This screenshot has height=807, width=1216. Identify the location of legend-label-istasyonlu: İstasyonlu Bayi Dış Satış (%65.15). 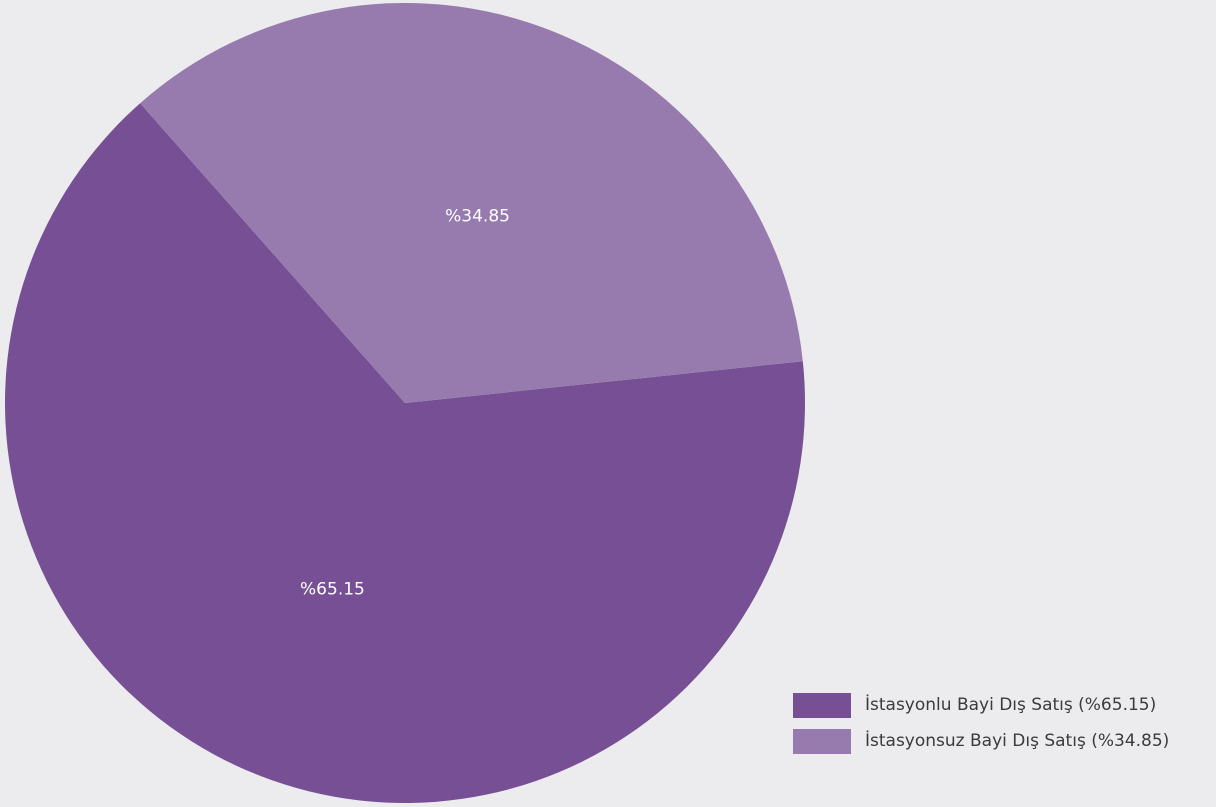
(1011, 705).